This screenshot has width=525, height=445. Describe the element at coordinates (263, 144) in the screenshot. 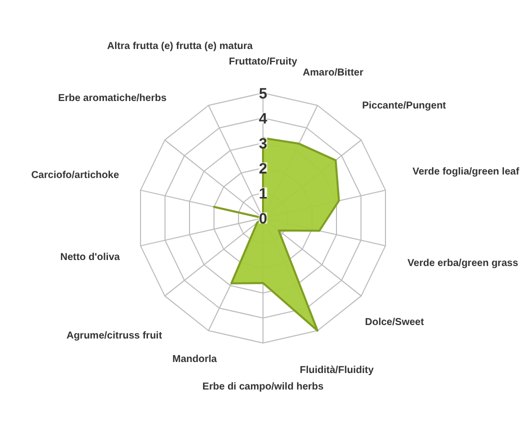

I see `y-tick-label: 3` at that location.